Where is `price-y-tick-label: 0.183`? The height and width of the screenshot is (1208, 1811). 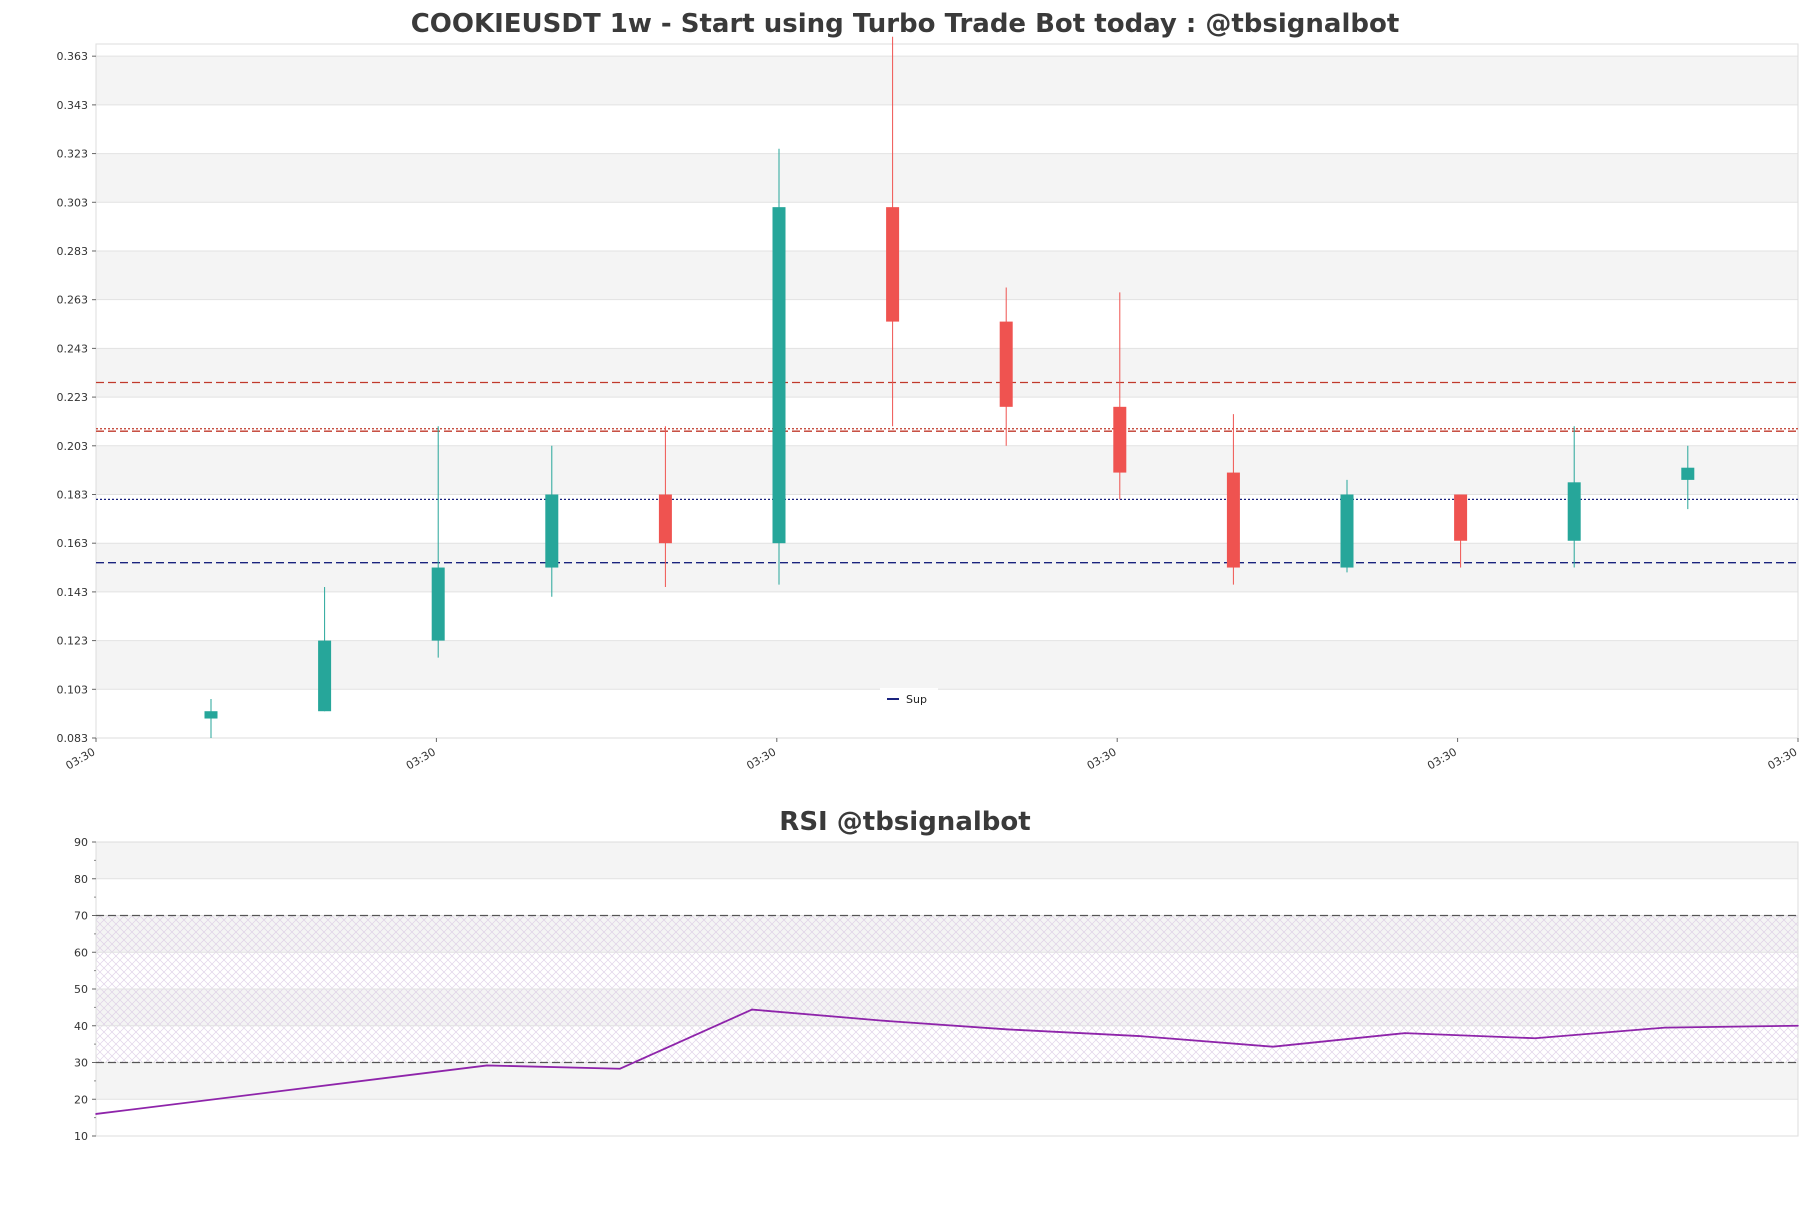 price-y-tick-label: 0.183 is located at coordinates (73, 494).